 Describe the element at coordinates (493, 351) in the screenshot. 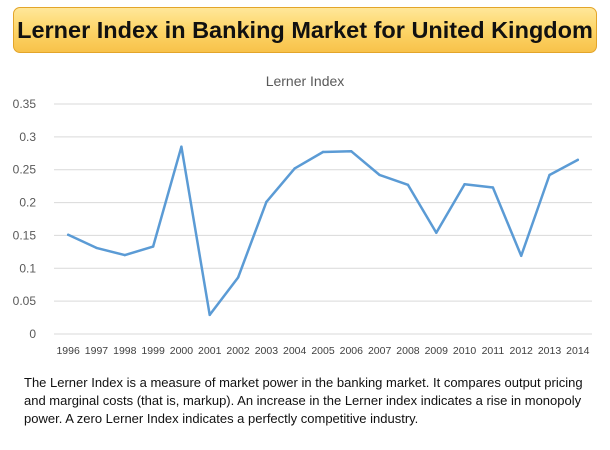

I see `x-tick-label: 2011` at that location.